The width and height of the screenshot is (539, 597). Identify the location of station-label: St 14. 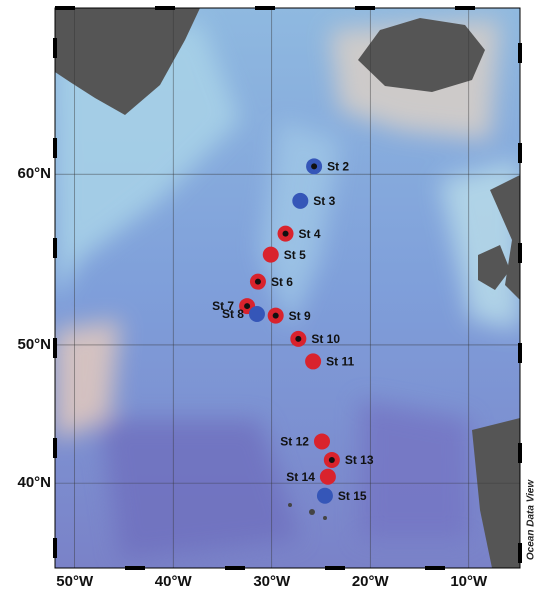
(300, 477).